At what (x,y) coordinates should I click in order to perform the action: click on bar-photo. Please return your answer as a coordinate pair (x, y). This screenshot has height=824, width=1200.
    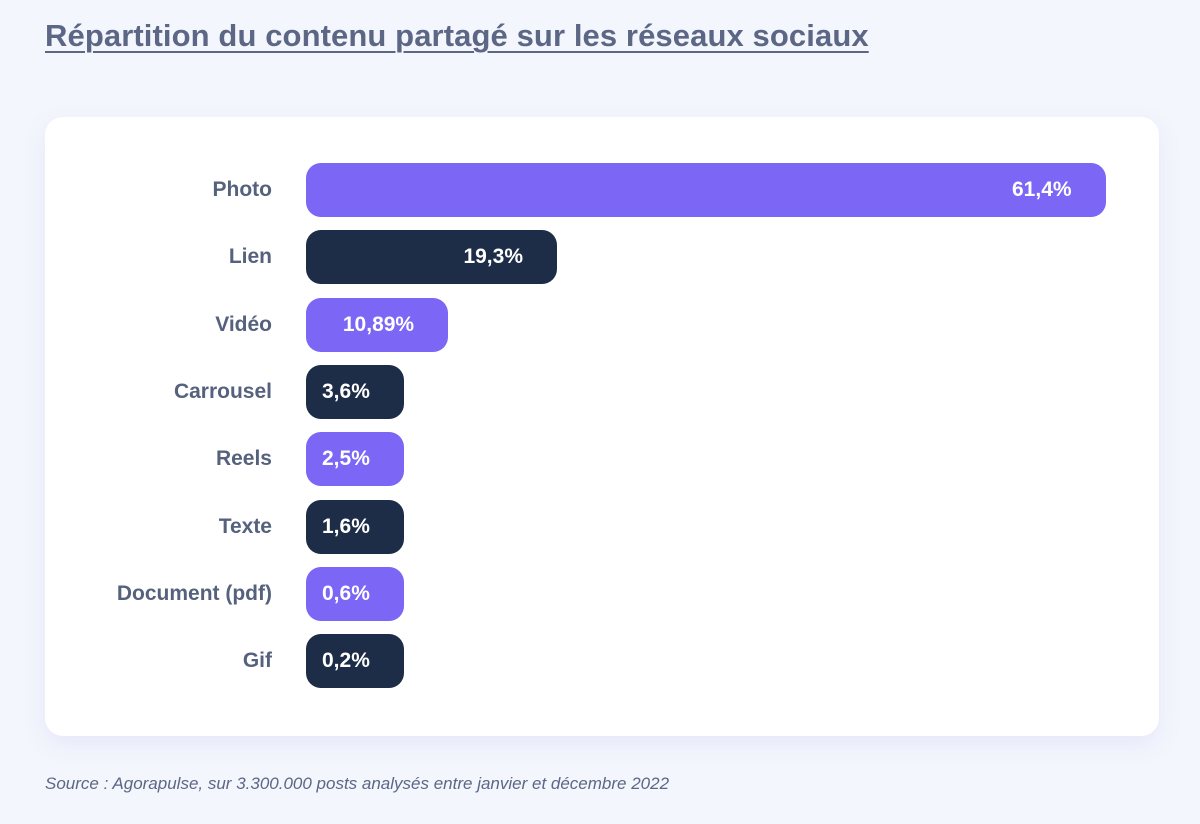
    Looking at the image, I should click on (706, 190).